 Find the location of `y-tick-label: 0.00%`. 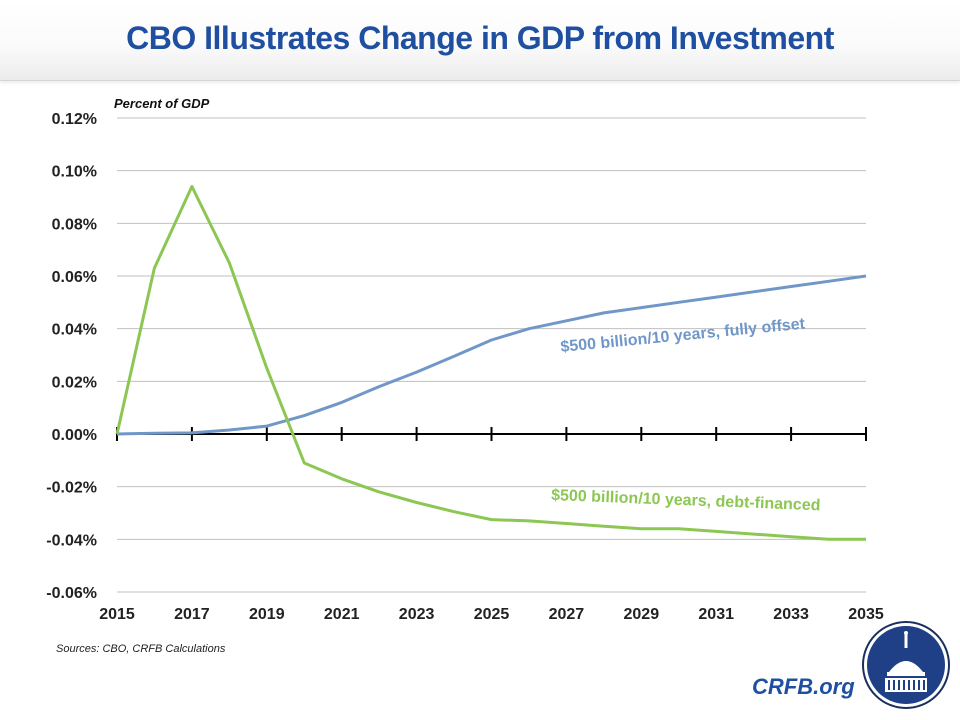

y-tick-label: 0.00% is located at coordinates (74, 435).